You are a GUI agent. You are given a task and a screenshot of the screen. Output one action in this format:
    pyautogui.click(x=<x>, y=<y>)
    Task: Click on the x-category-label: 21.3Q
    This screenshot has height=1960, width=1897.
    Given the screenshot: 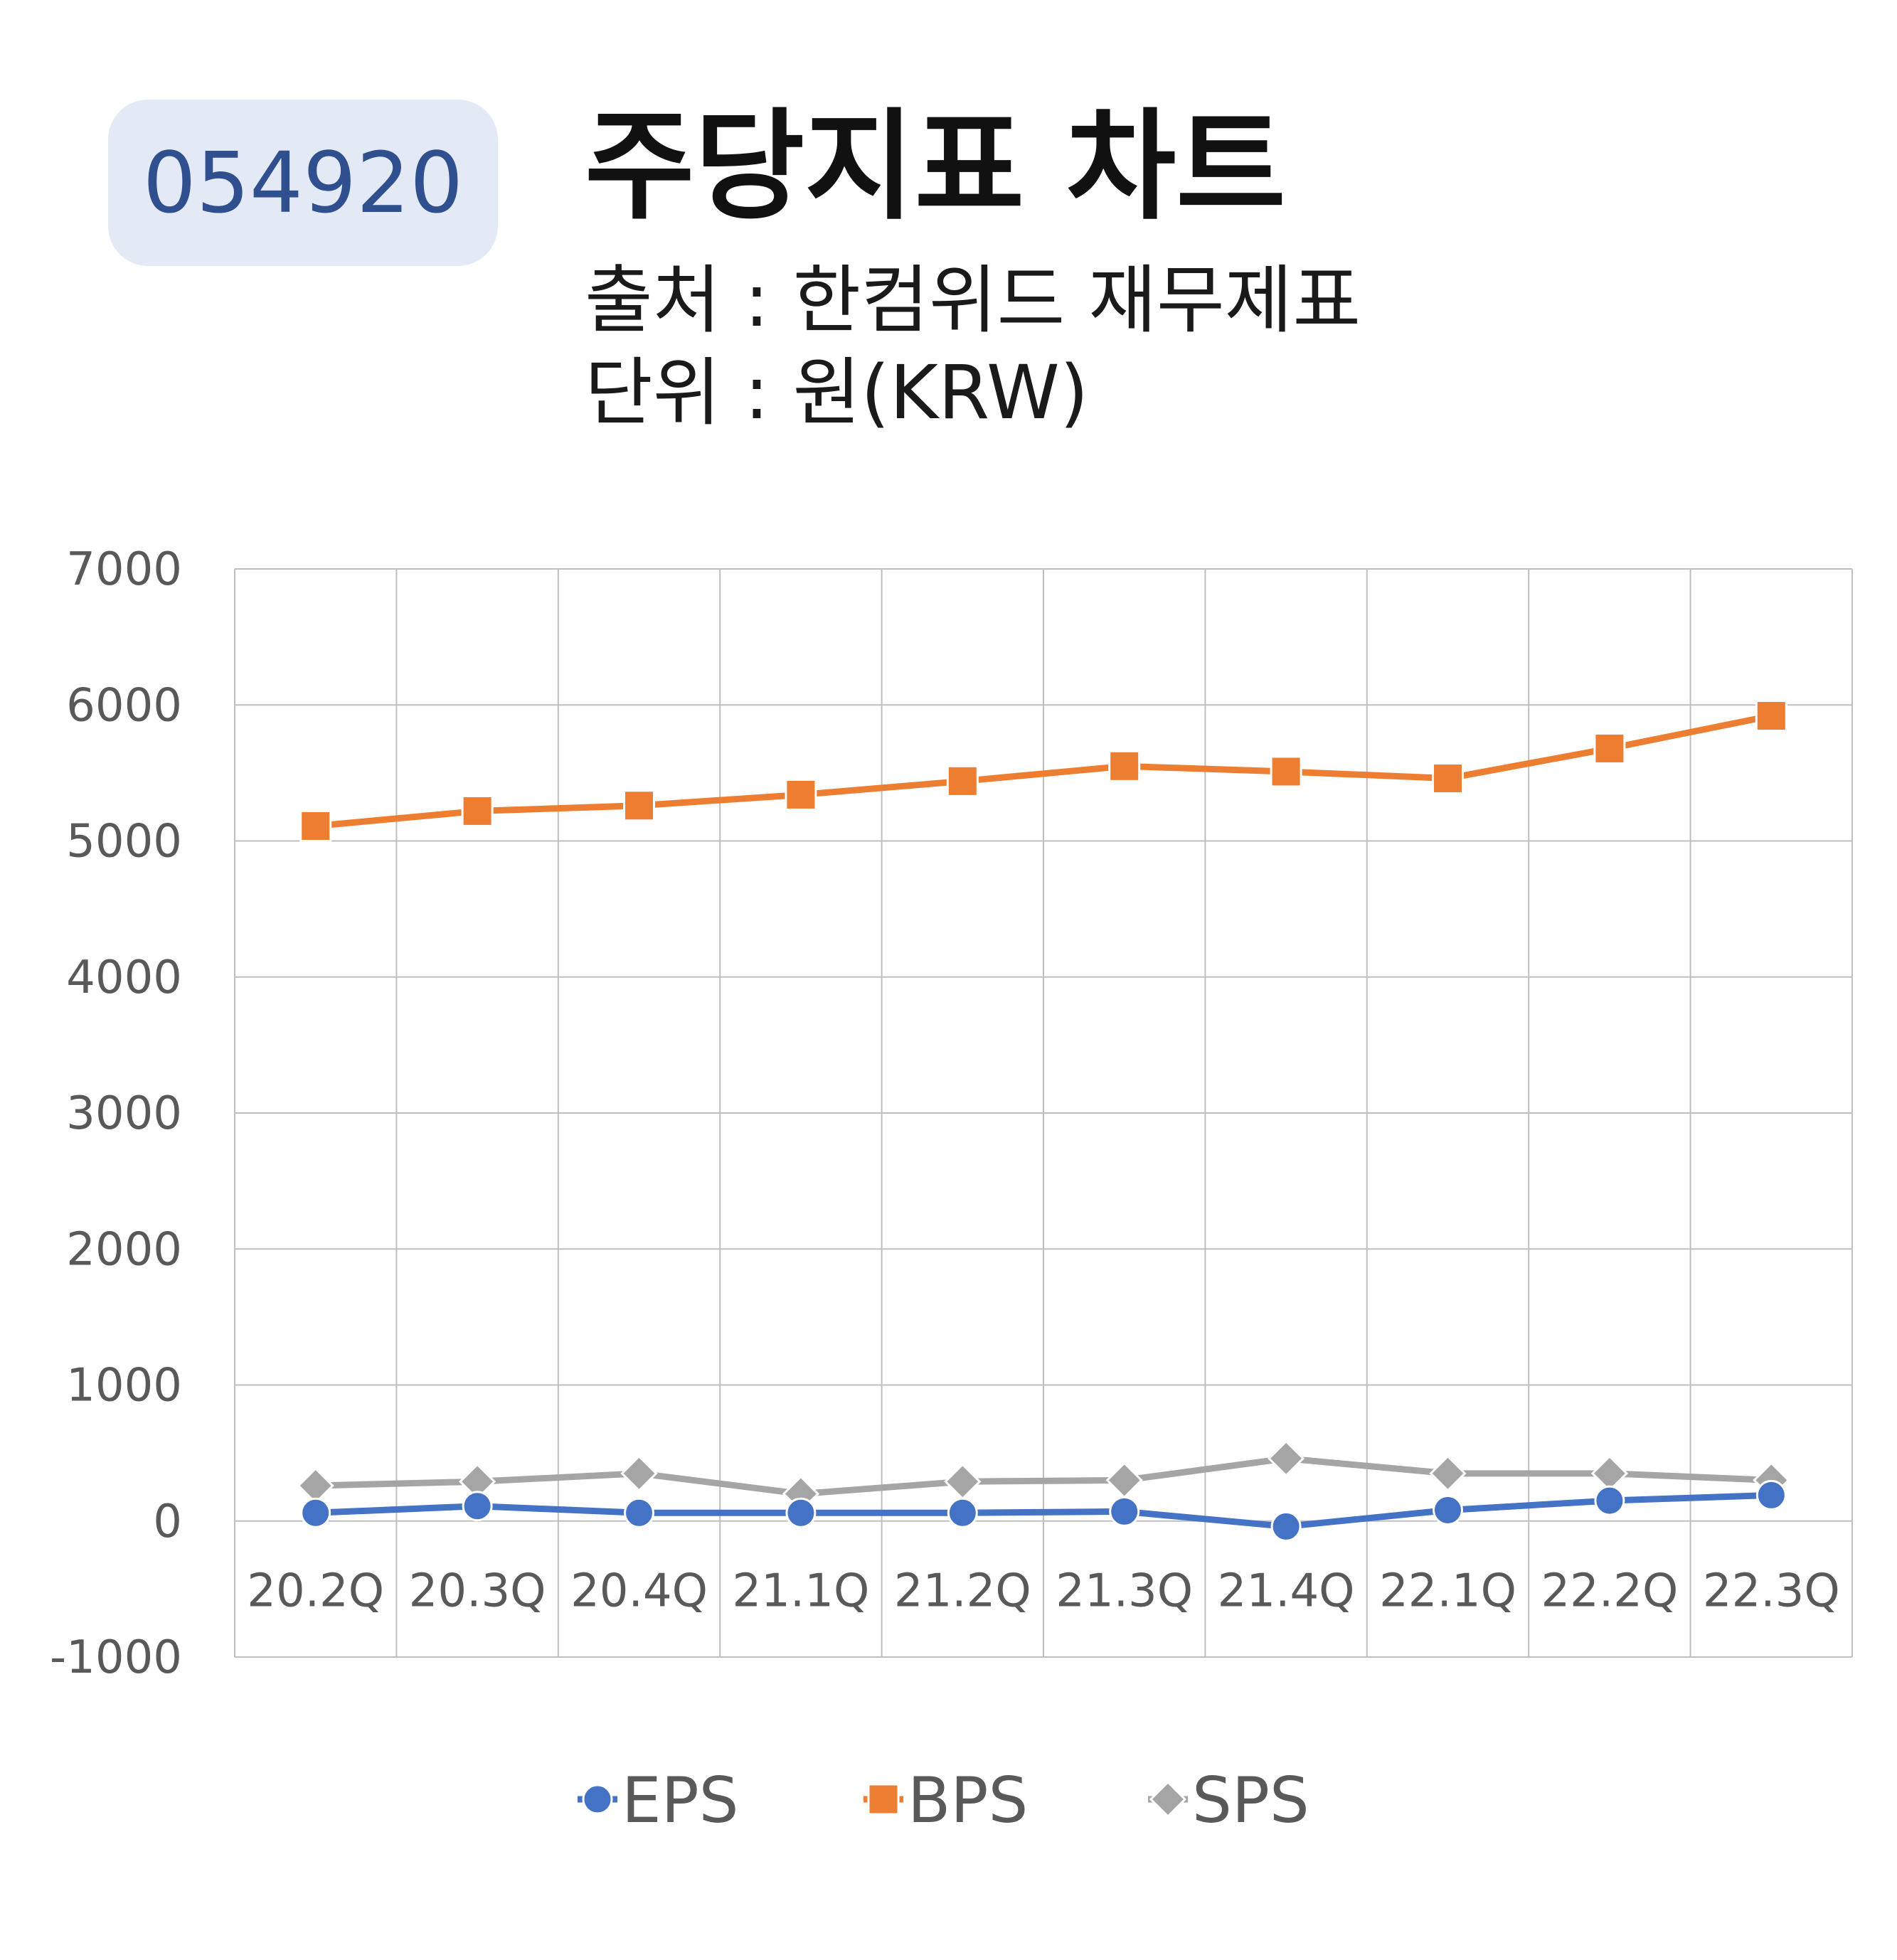 What is the action you would take?
    pyautogui.click(x=1124, y=1591)
    